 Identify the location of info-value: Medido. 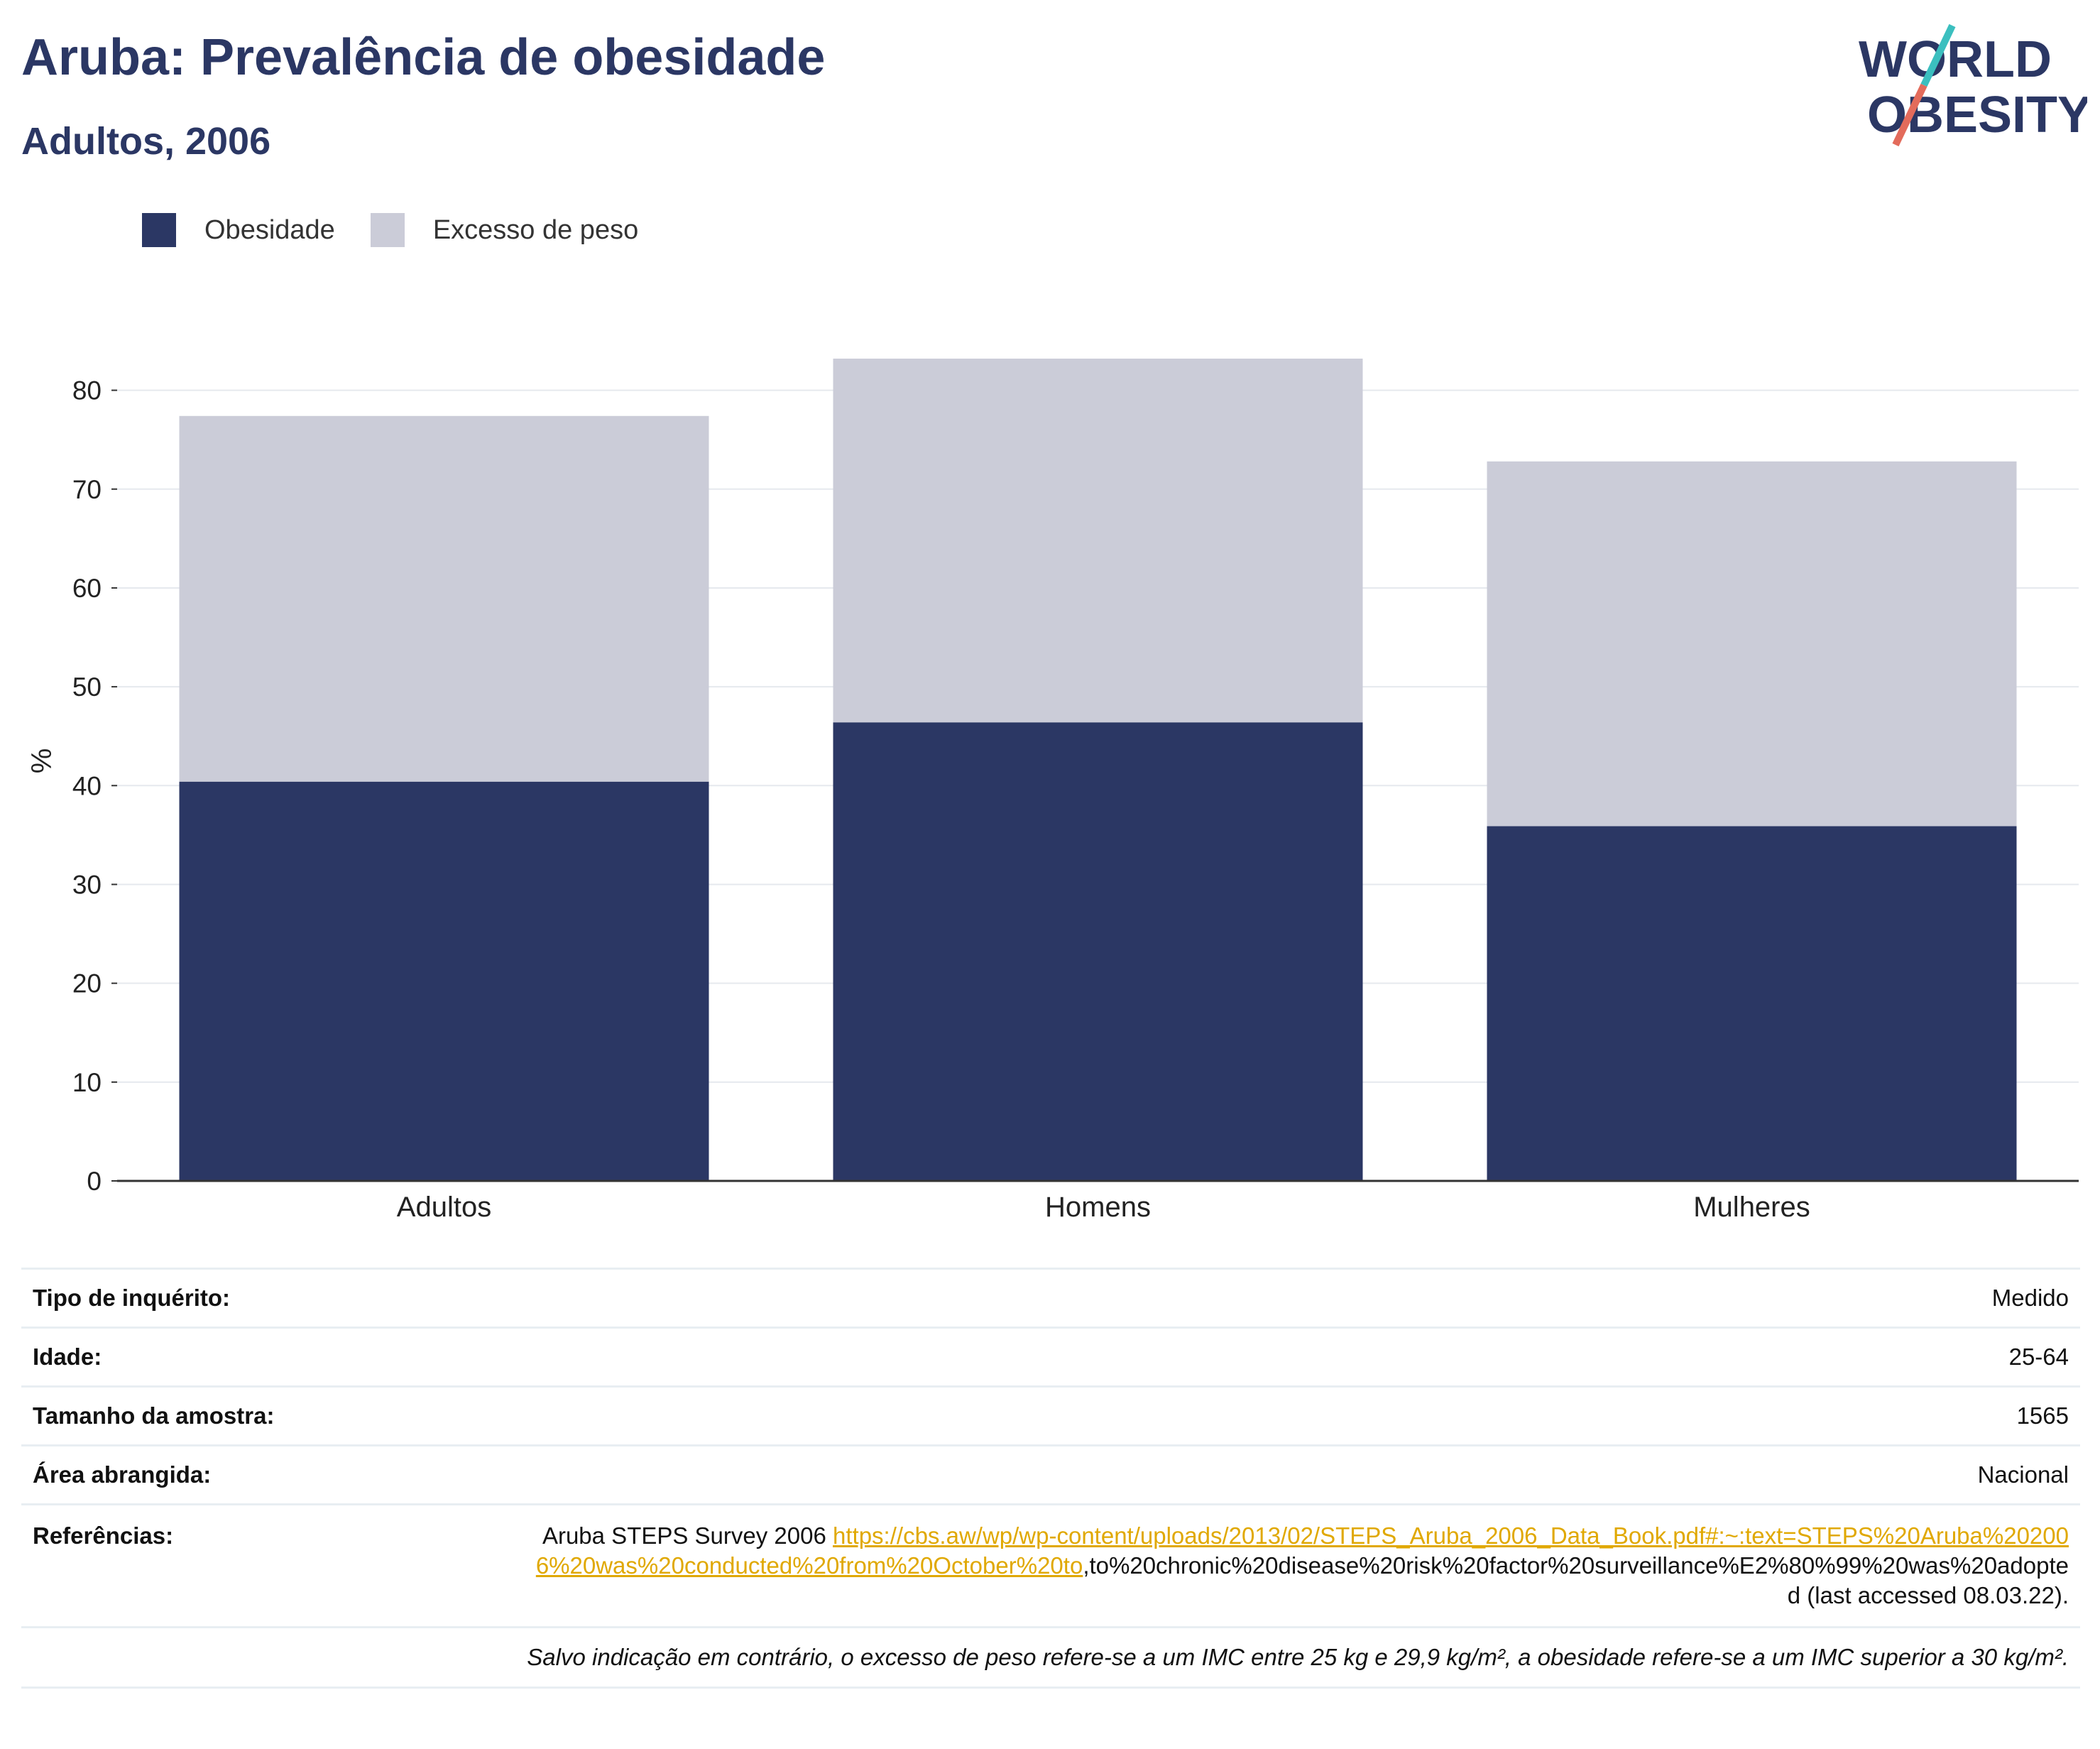
(2030, 1298).